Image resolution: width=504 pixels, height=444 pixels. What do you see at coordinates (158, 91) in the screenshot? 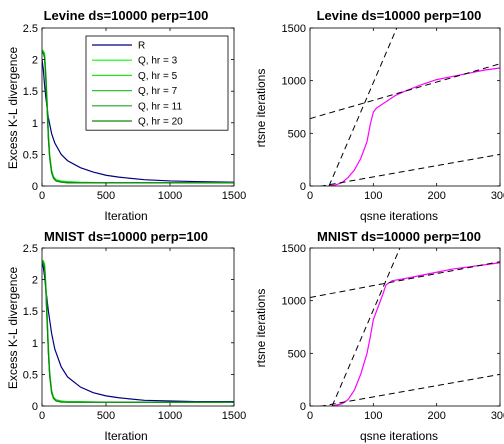
I see `legend-entry: Q, hr = 7` at bounding box center [158, 91].